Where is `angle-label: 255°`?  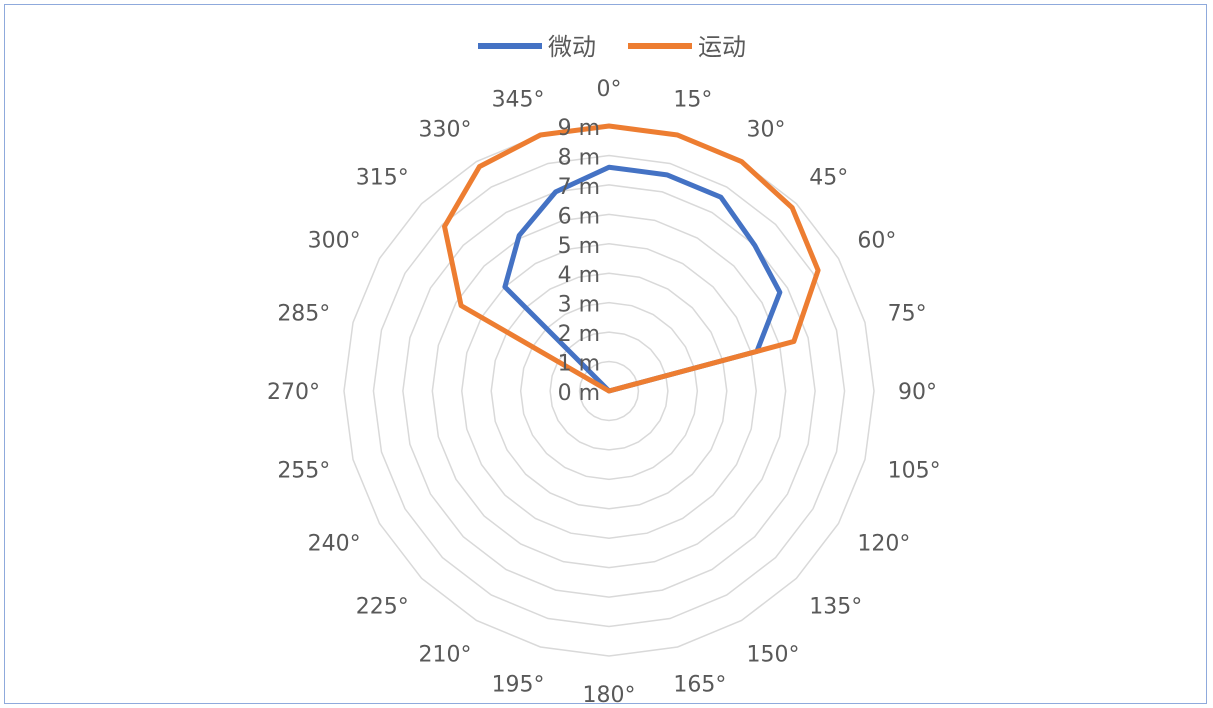
angle-label: 255° is located at coordinates (303, 470).